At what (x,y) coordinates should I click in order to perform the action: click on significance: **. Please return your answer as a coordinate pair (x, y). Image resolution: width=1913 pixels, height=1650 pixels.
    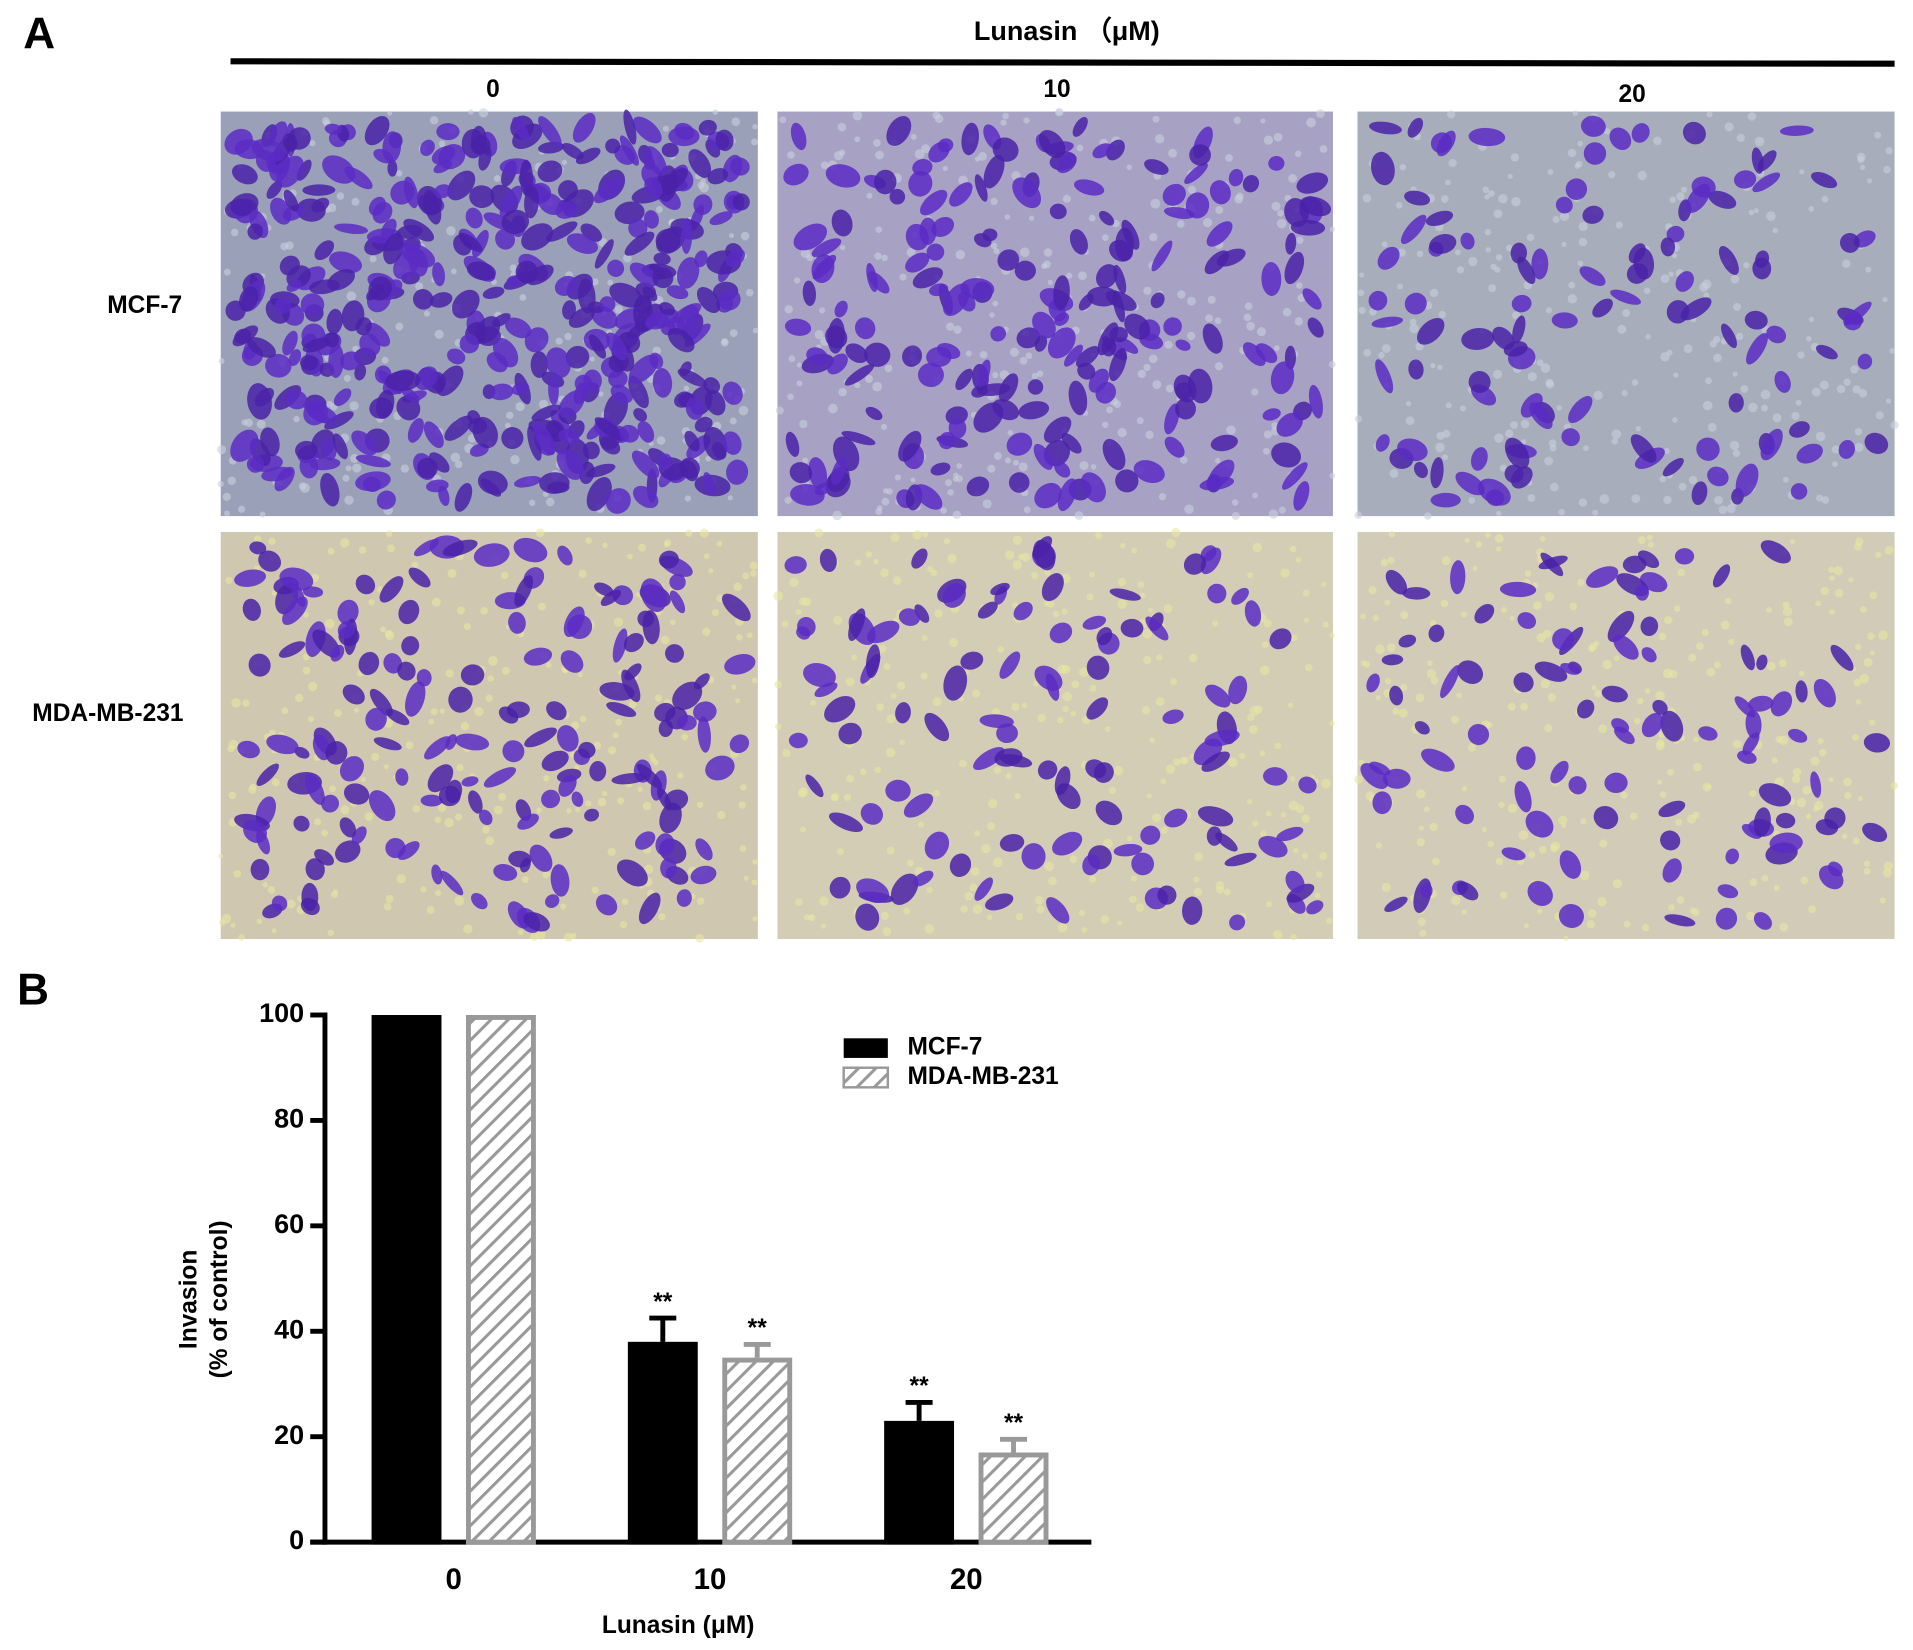
    Looking at the image, I should click on (920, 1386).